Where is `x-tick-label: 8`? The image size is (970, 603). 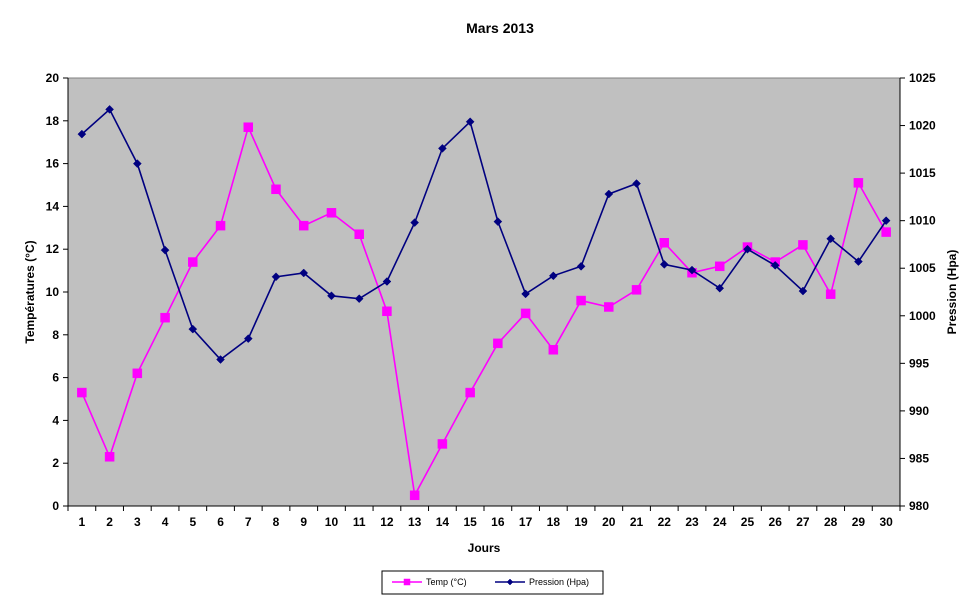 x-tick-label: 8 is located at coordinates (276, 522).